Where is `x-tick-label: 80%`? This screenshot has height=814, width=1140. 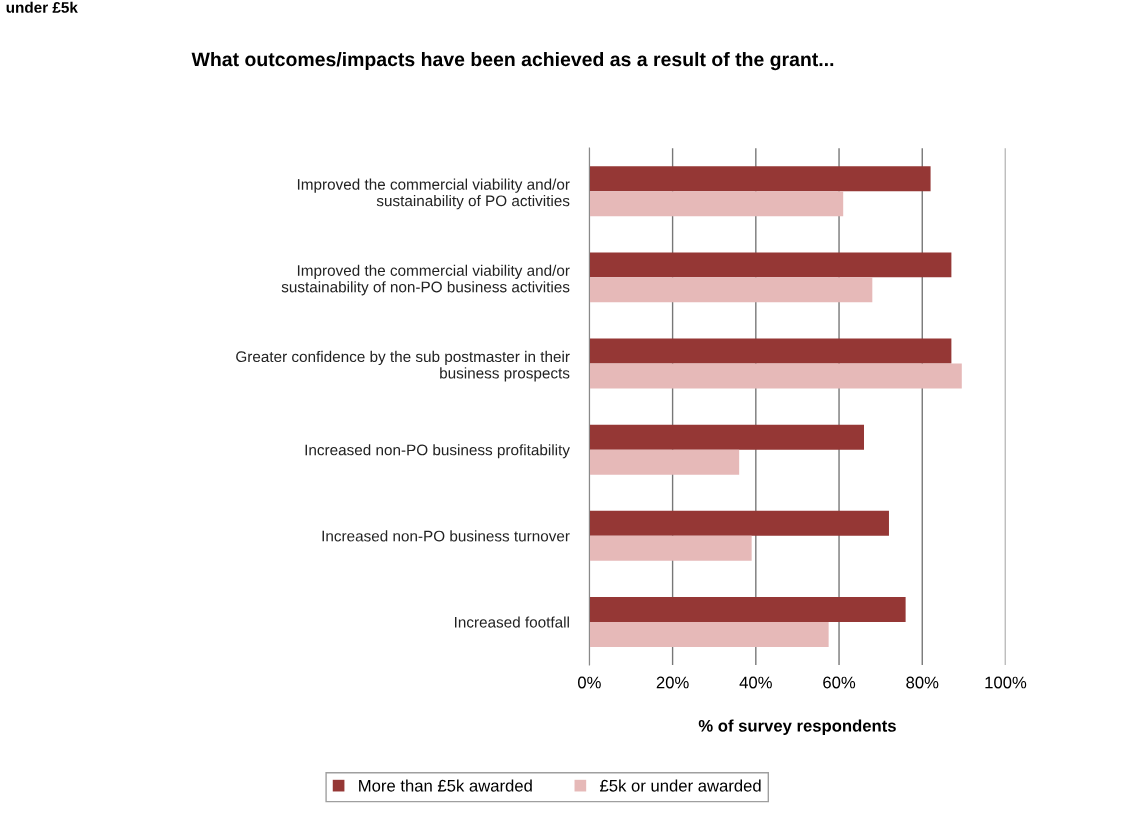
x-tick-label: 80% is located at coordinates (922, 682).